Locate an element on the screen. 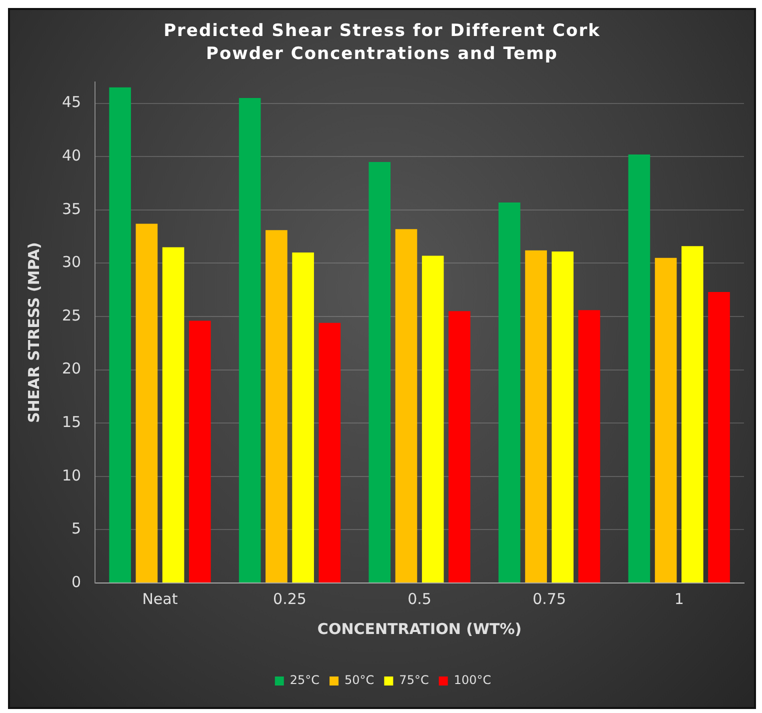 The height and width of the screenshot is (713, 762). legend-label: 100°C is located at coordinates (473, 680).